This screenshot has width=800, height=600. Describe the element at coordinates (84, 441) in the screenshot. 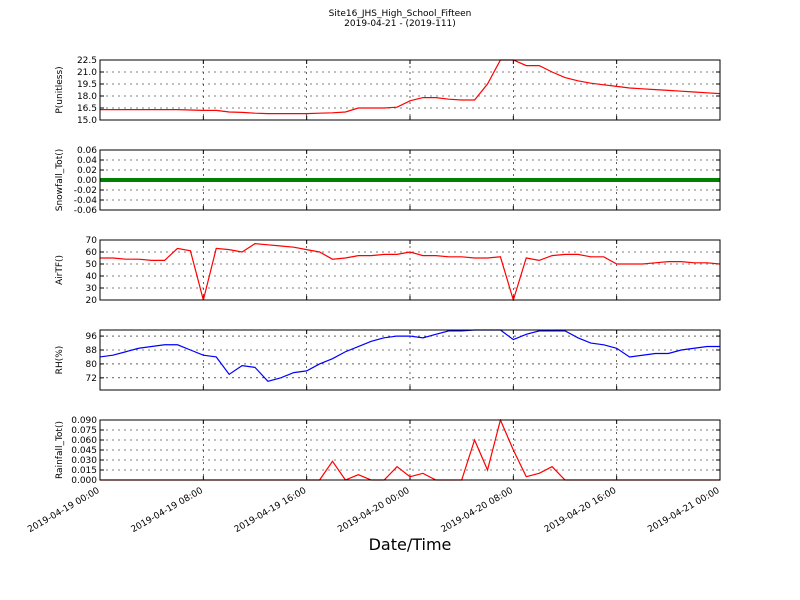

I see `y-tick-label: 0.060` at that location.